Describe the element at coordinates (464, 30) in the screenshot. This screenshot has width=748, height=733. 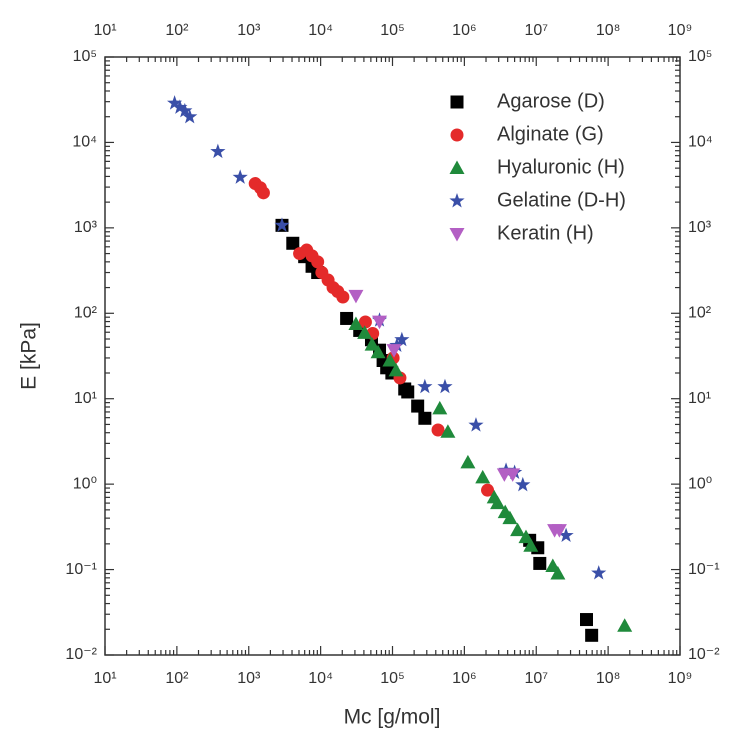
I see `x-tick-label-top: 10⁶` at that location.